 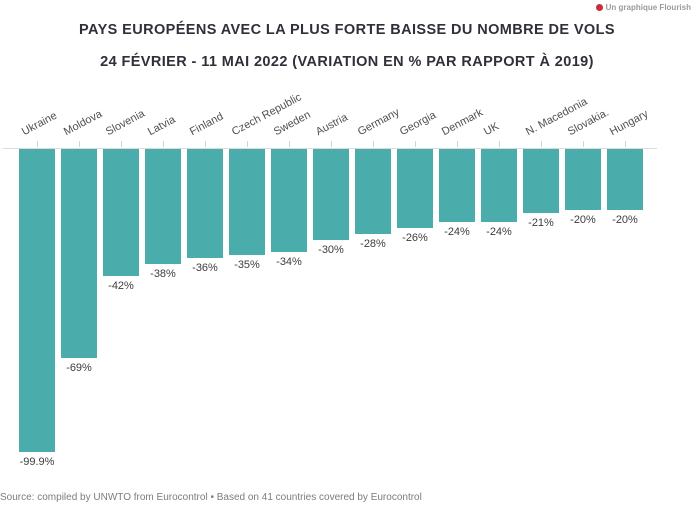 What do you see at coordinates (541, 144) in the screenshot?
I see `axis-tick-n-macedonia` at bounding box center [541, 144].